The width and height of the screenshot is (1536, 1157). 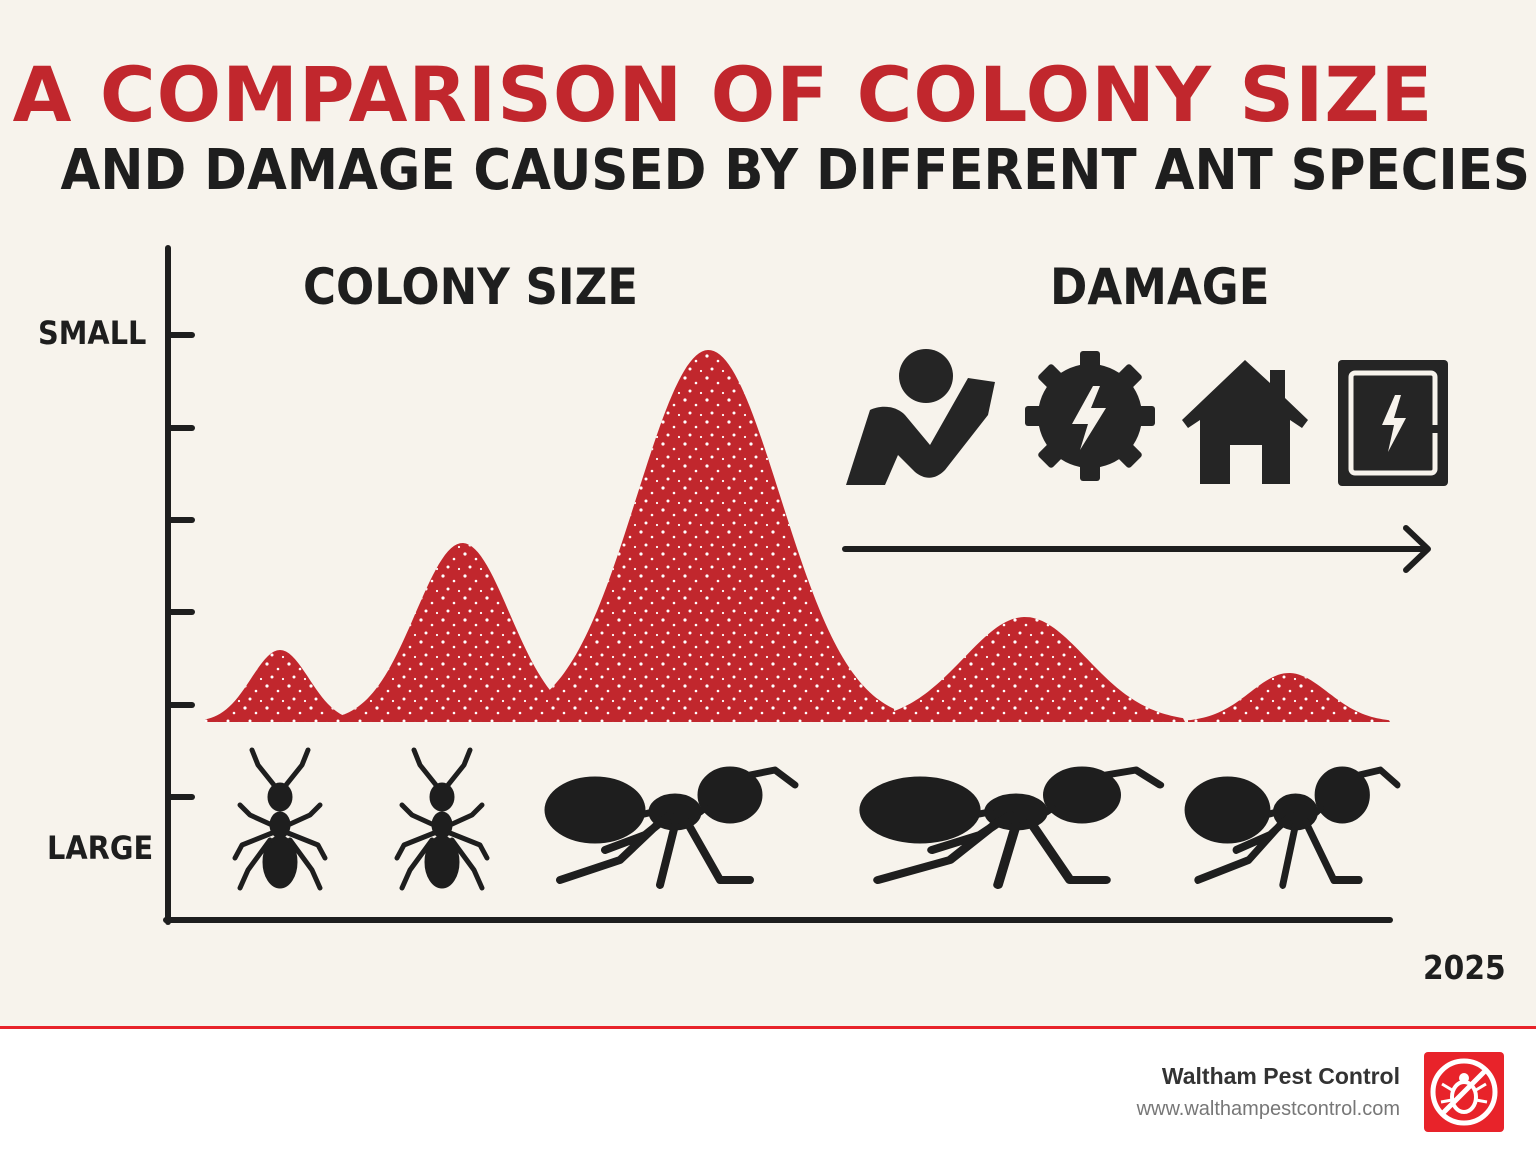 What do you see at coordinates (1464, 1092) in the screenshot?
I see `no-bugs-icon` at bounding box center [1464, 1092].